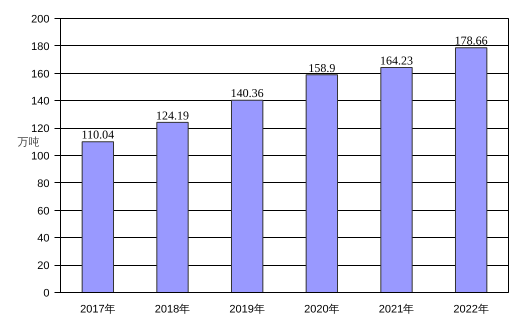 This screenshot has height=327, width=524. Describe the element at coordinates (40, 156) in the screenshot. I see `y-tick-label: 100` at that location.